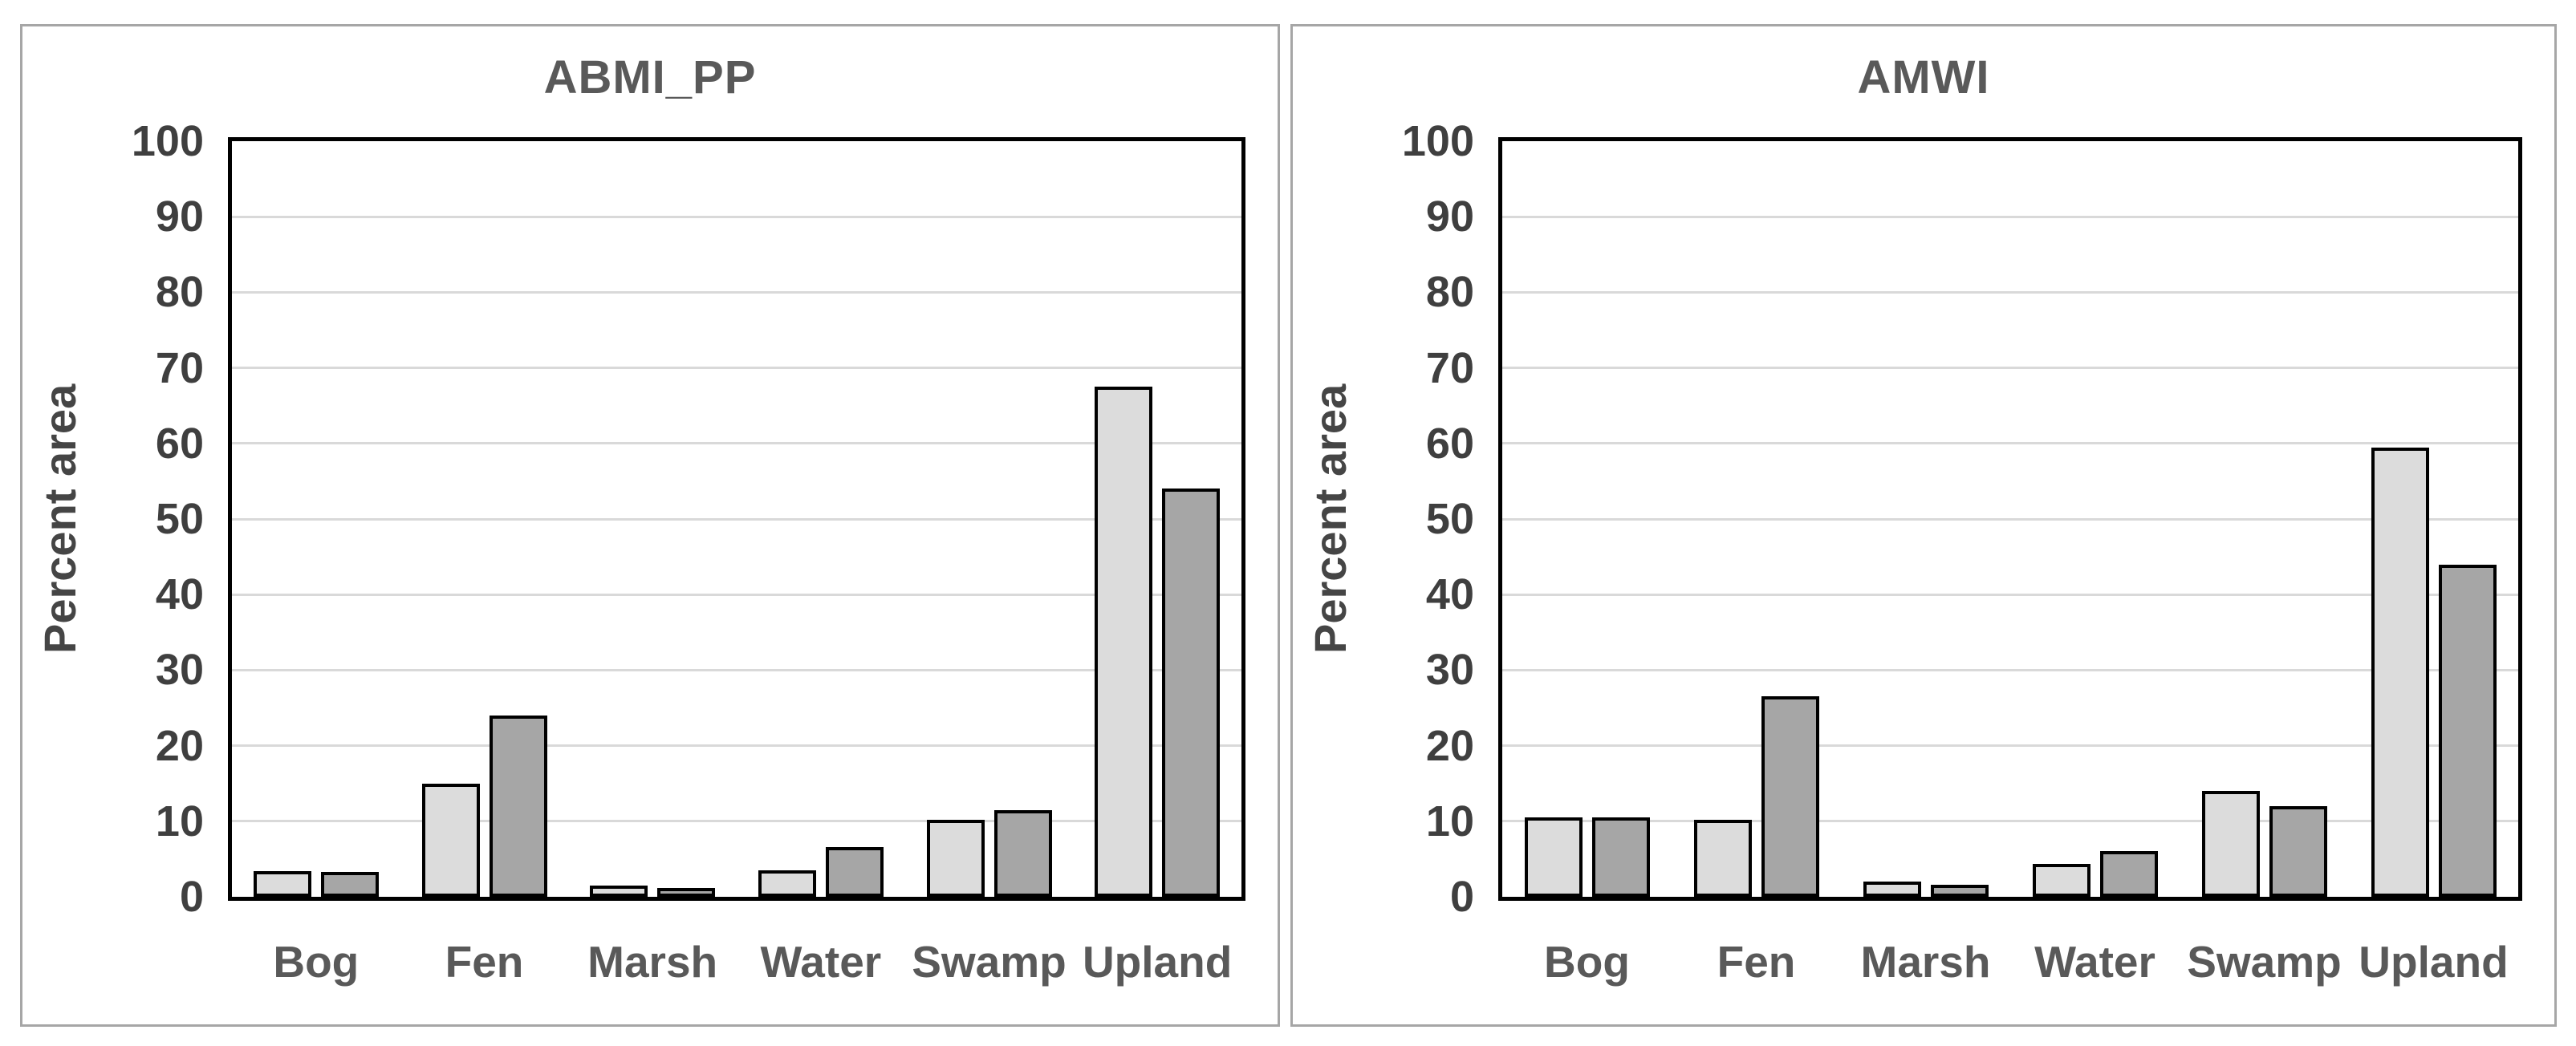  What do you see at coordinates (650, 77) in the screenshot?
I see `chart-title: ABMI_PP` at bounding box center [650, 77].